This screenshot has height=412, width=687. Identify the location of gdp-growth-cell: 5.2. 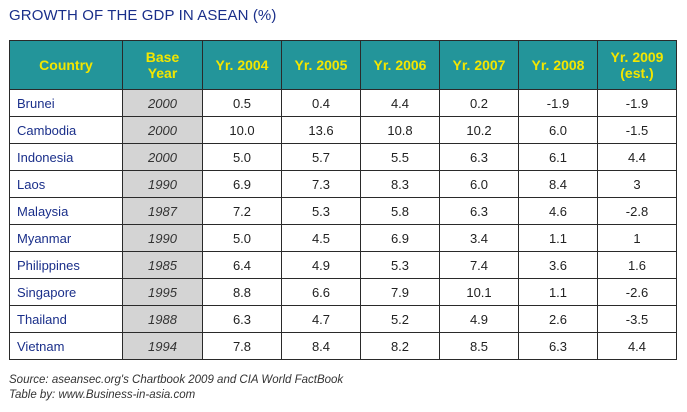
(400, 319).